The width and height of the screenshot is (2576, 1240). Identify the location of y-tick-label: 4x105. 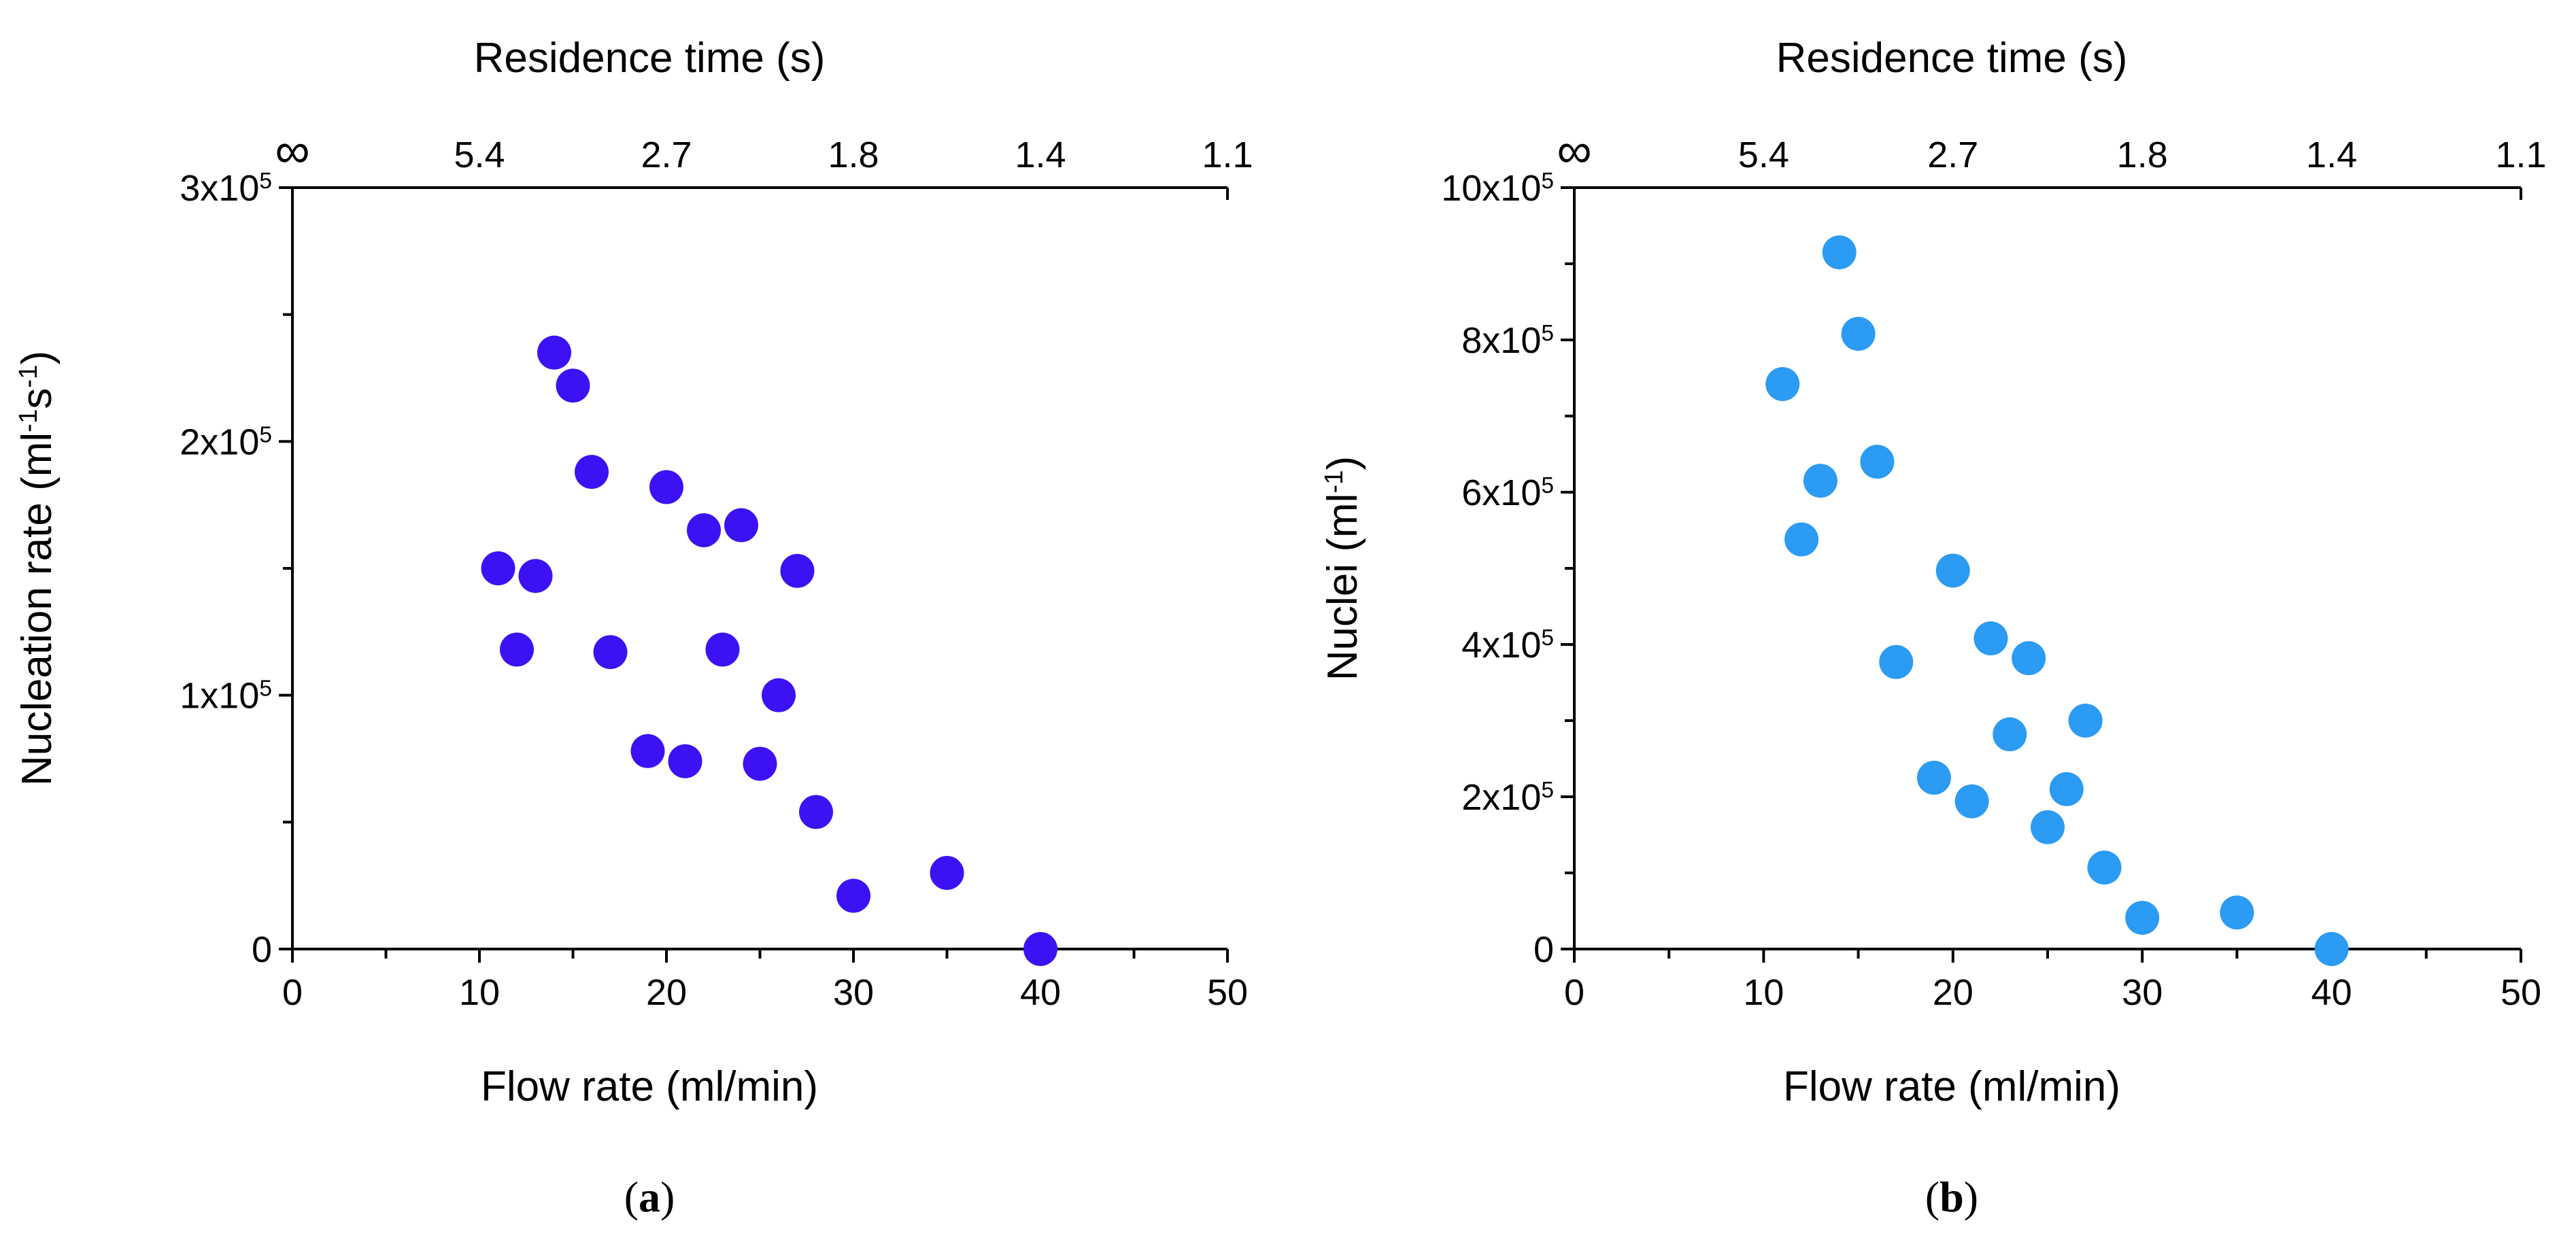
(1507, 645).